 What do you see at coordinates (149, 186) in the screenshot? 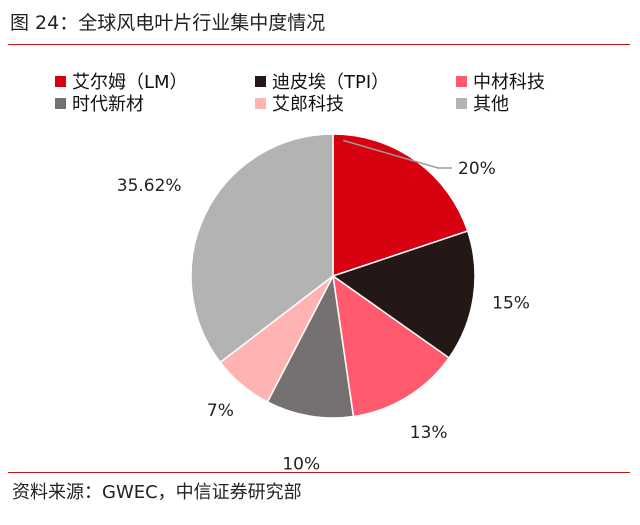
I see `slice-label-5: 35.62%` at bounding box center [149, 186].